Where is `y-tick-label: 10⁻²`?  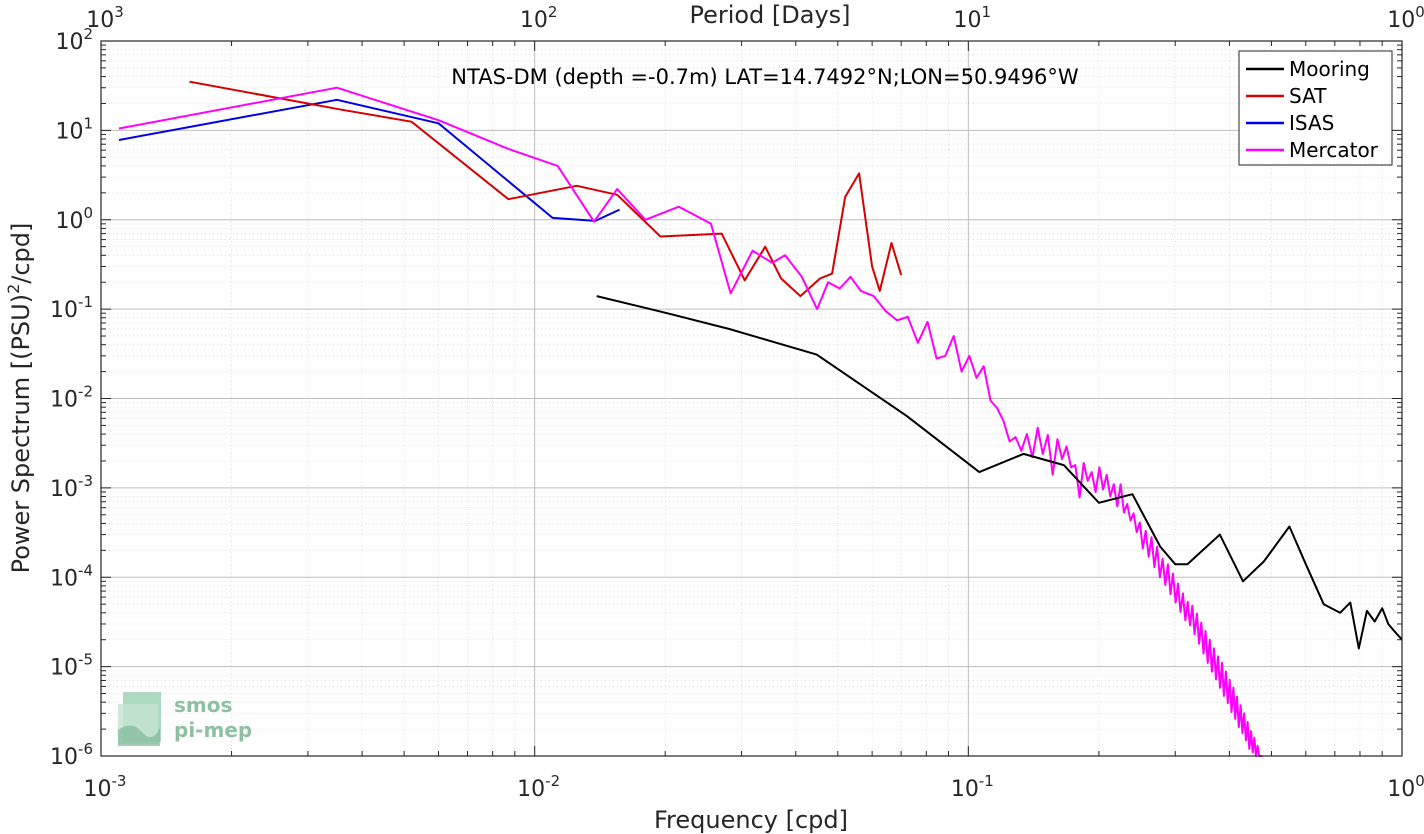
y-tick-label: 10⁻² is located at coordinates (71, 398).